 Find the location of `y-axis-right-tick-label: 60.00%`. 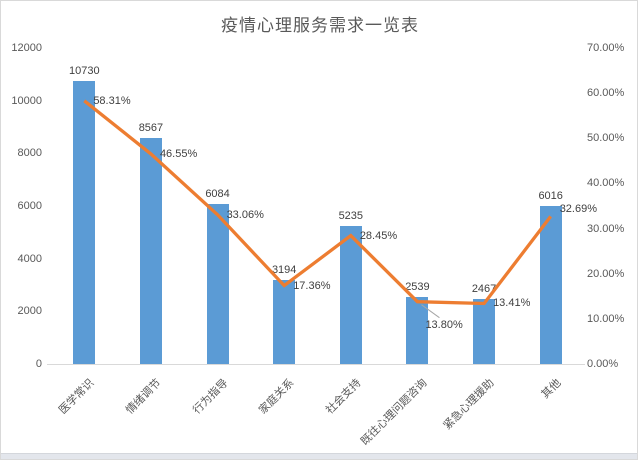

y-axis-right-tick-label: 60.00% is located at coordinates (606, 93).